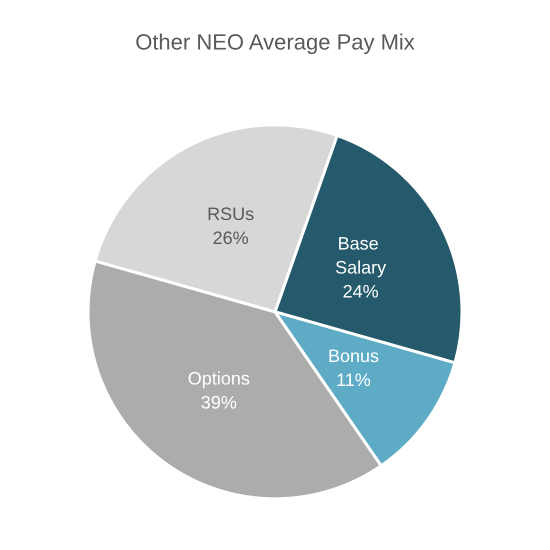  I want to click on slice-label: Base Salary, so click(360, 255).